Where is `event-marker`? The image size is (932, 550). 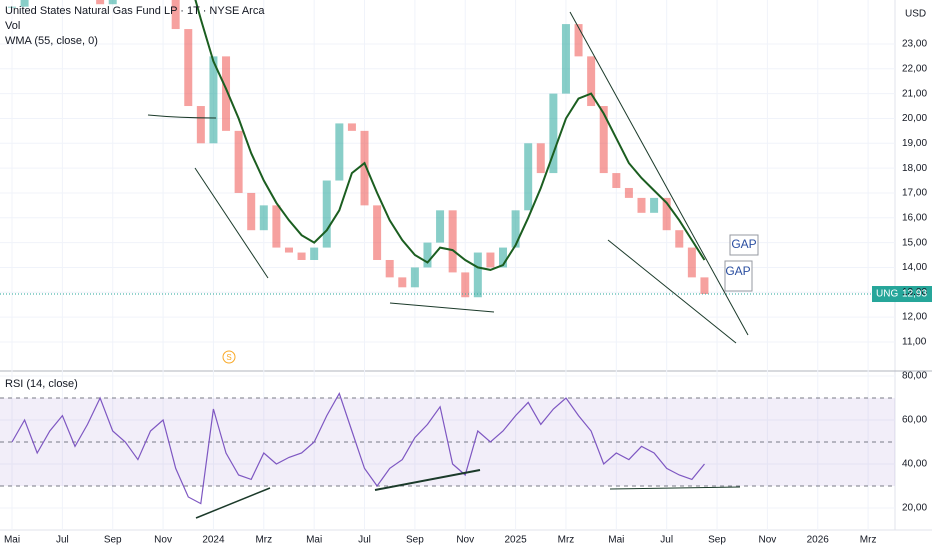 event-marker is located at coordinates (229, 357).